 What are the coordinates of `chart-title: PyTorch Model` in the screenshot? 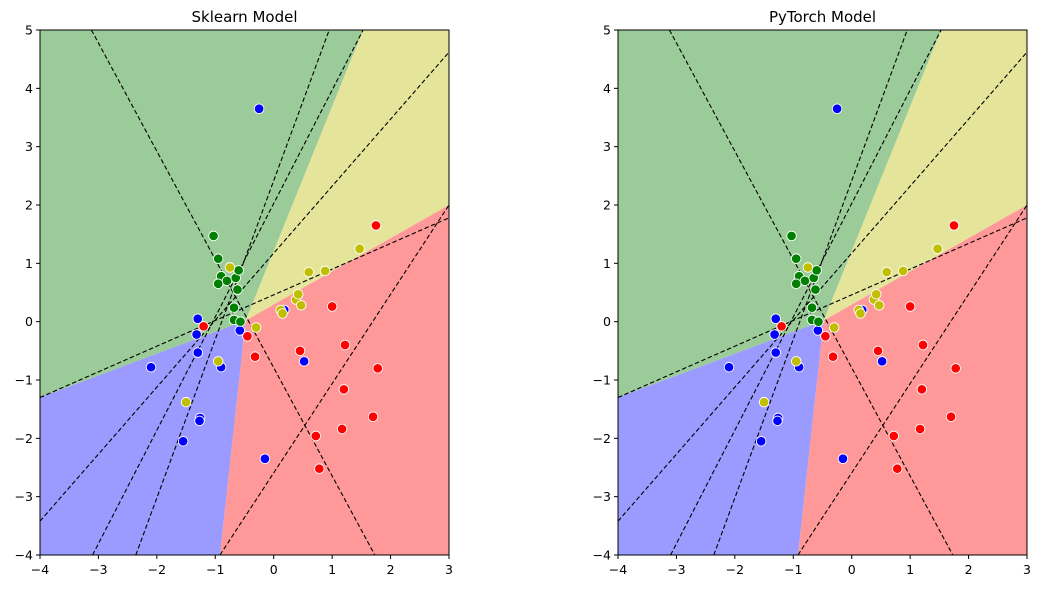 It's located at (822, 17).